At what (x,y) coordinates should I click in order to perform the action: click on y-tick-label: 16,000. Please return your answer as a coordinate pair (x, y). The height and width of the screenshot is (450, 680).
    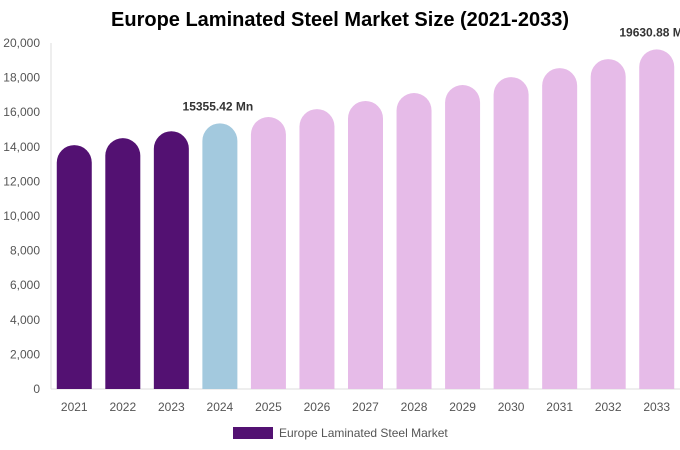
    Looking at the image, I should click on (21, 112).